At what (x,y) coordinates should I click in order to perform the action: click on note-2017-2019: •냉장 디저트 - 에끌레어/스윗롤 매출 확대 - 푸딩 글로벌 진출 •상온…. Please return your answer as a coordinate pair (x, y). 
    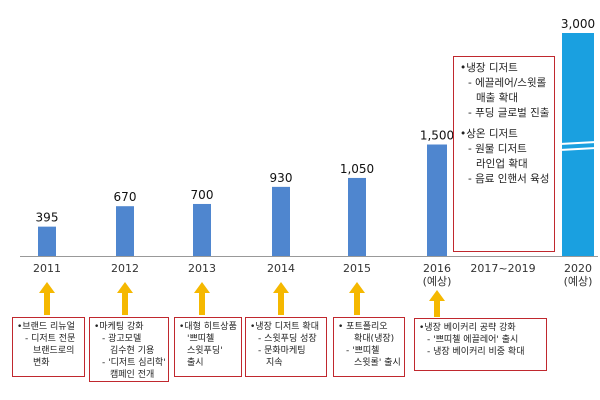
    Looking at the image, I should click on (504, 154).